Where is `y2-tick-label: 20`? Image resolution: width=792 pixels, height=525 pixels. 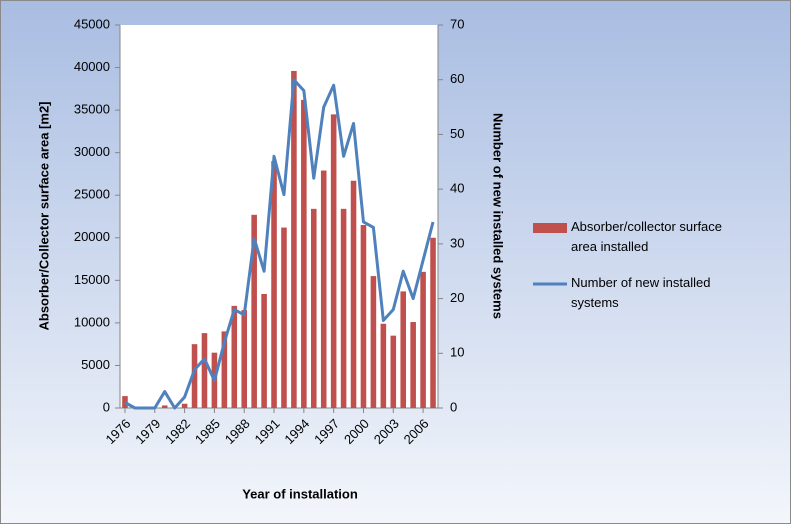 y2-tick-label: 20 is located at coordinates (457, 297).